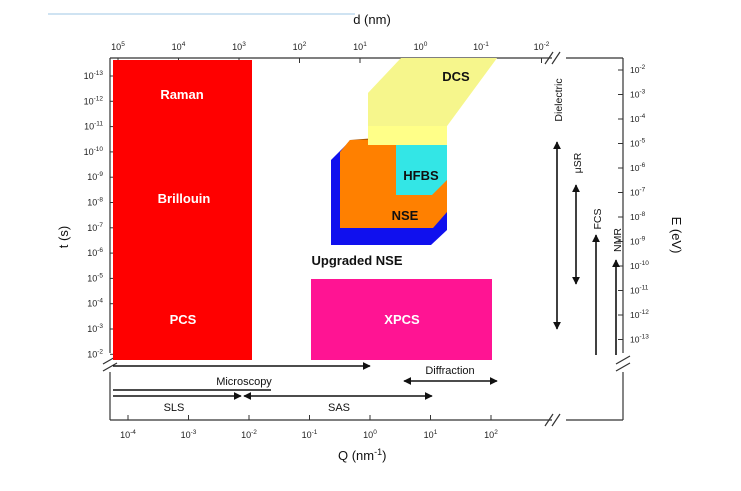 This screenshot has height=491, width=741. I want to click on bottom-tick-label: 10⁻³, so click(189, 434).